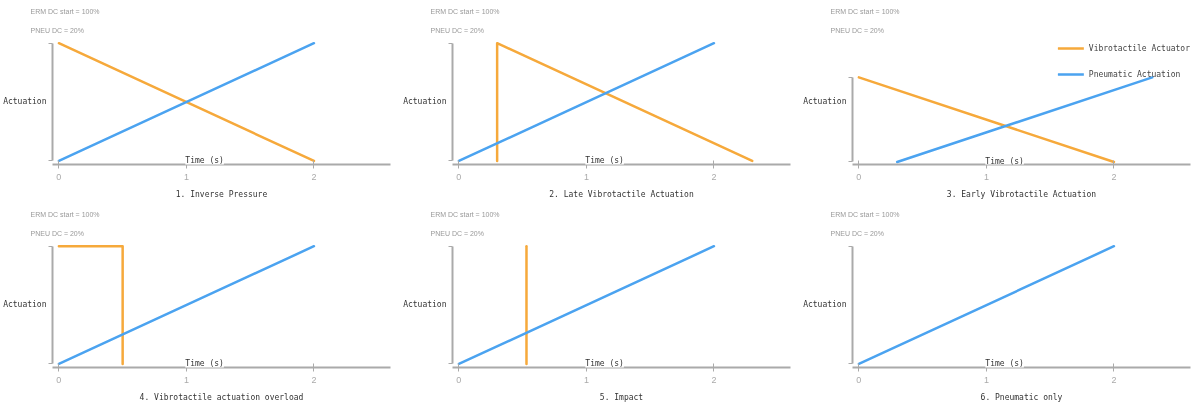 The height and width of the screenshot is (412, 1201). I want to click on legend-label: Pneumatic Actuation, so click(1134, 74).